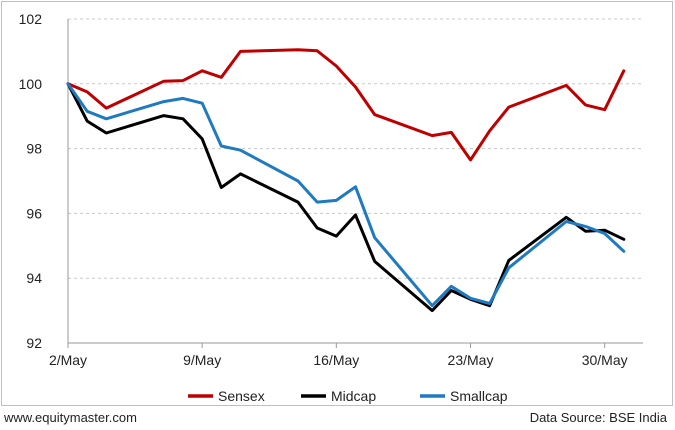 The width and height of the screenshot is (675, 430). I want to click on x-tick-label: 2/May, so click(68, 360).